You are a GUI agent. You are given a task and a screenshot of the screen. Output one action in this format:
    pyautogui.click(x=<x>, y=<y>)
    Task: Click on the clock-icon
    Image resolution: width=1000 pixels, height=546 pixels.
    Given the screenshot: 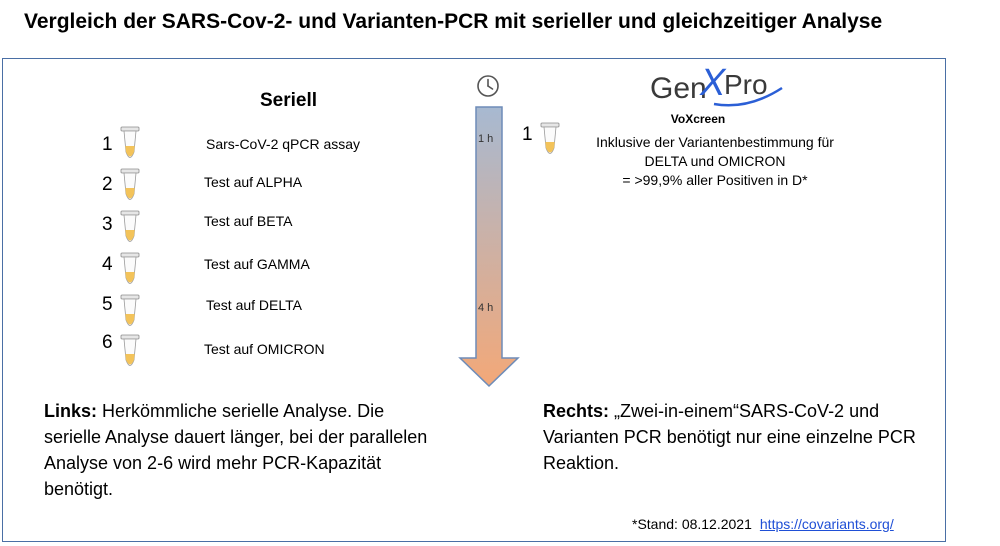 What is the action you would take?
    pyautogui.click(x=488, y=86)
    